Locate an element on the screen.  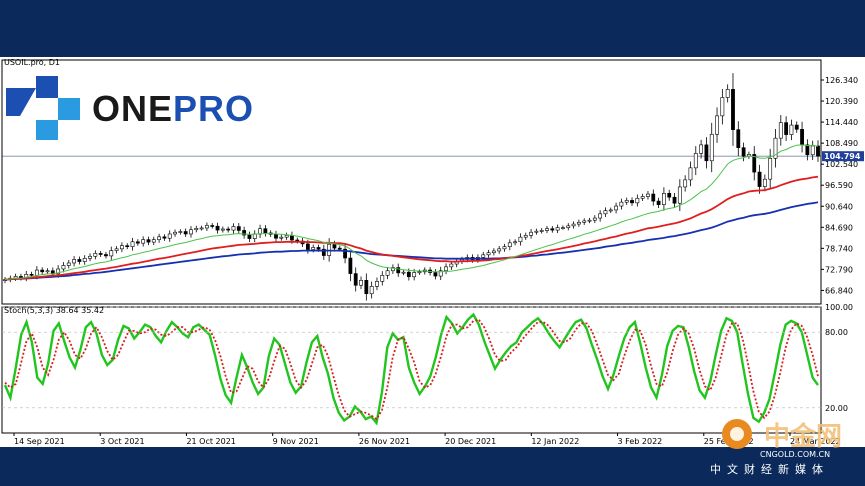
main-y-tick-label: 114.440 is located at coordinates (841, 122).